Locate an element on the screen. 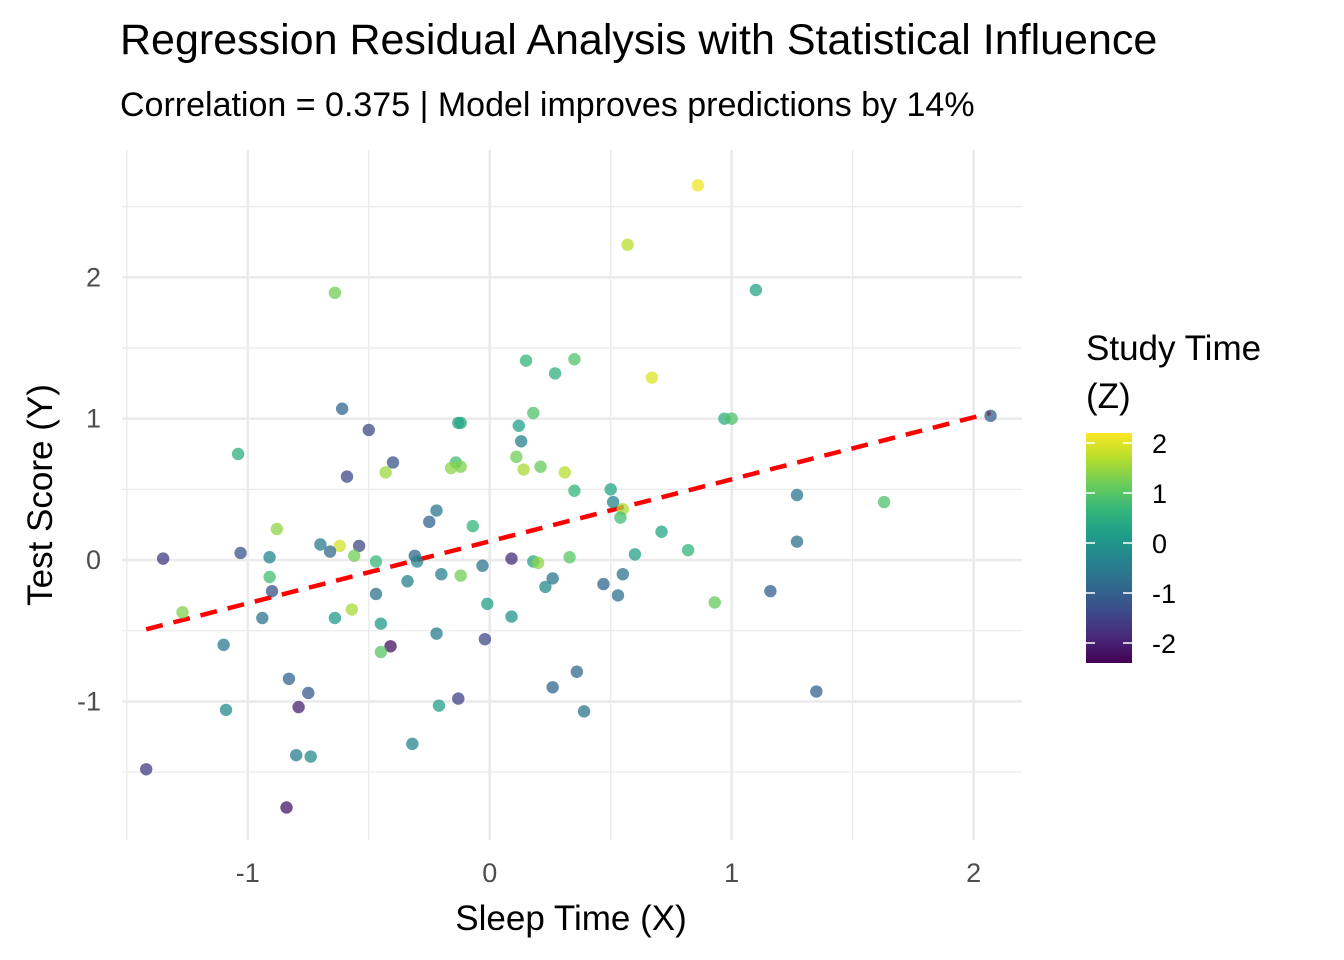 The image size is (1344, 960). x-tick-labels: -1 0 1 2 is located at coordinates (608, 873).